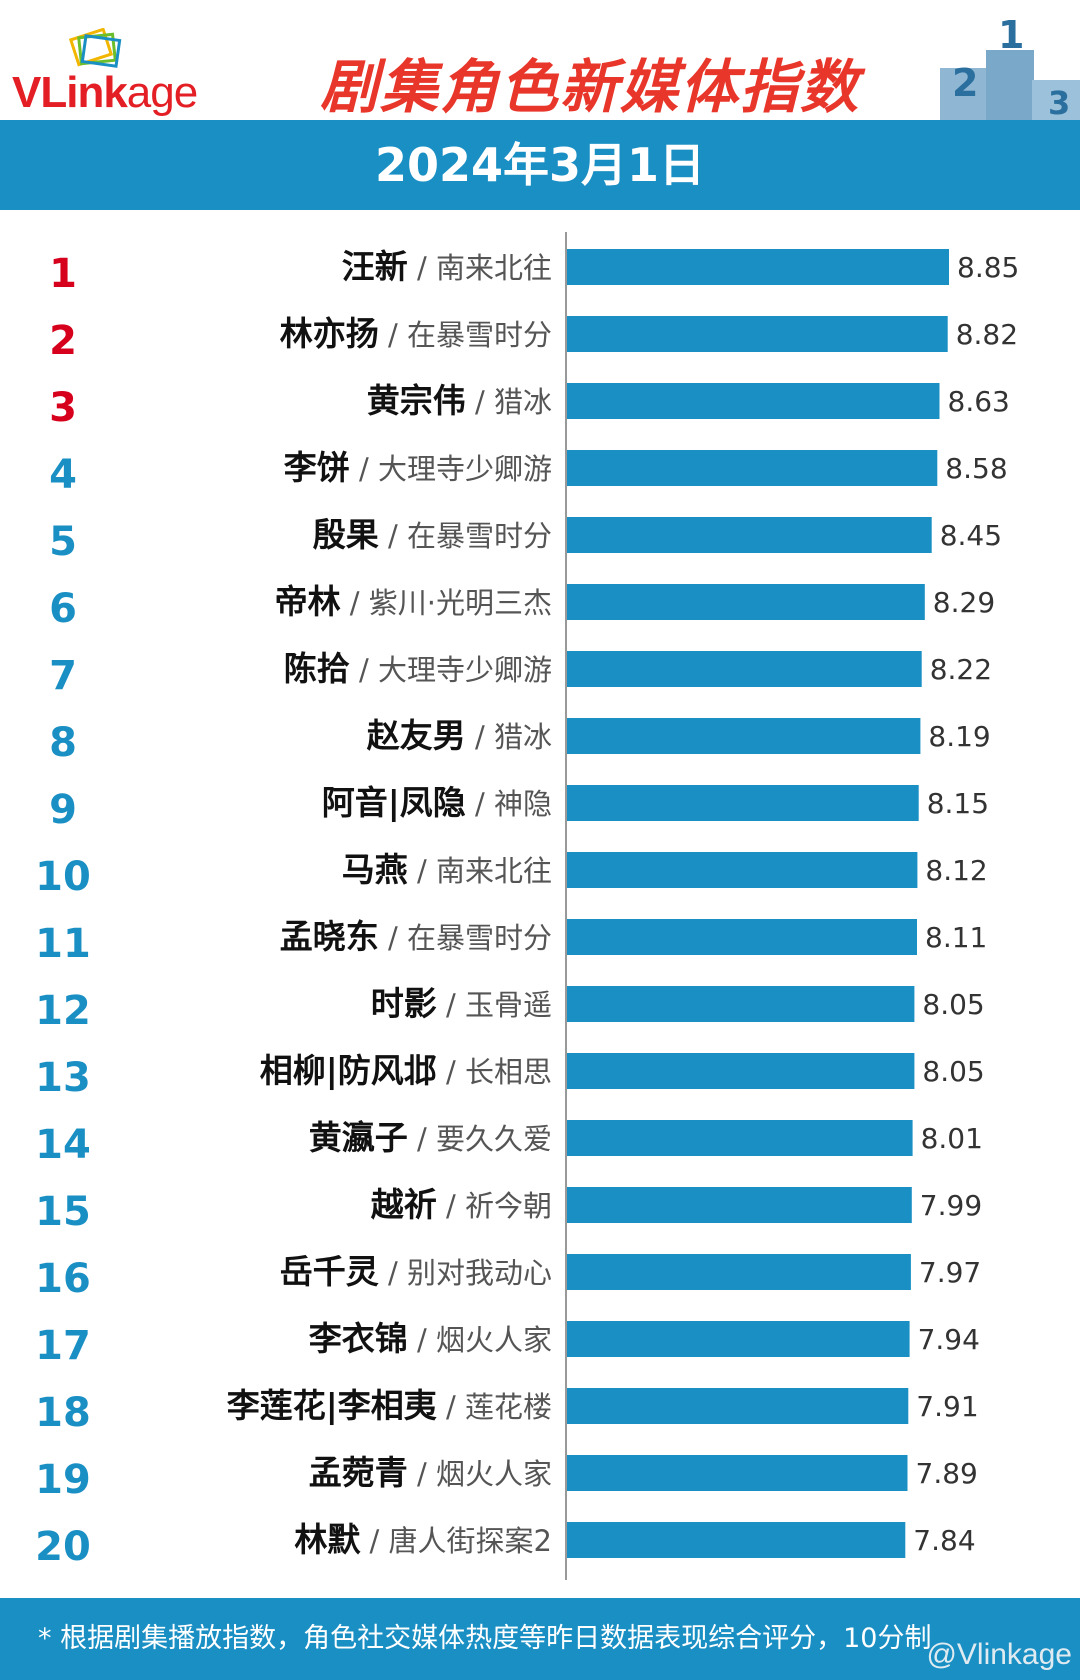  Describe the element at coordinates (956, 937) in the screenshot. I see `value-label: 8.11` at that location.